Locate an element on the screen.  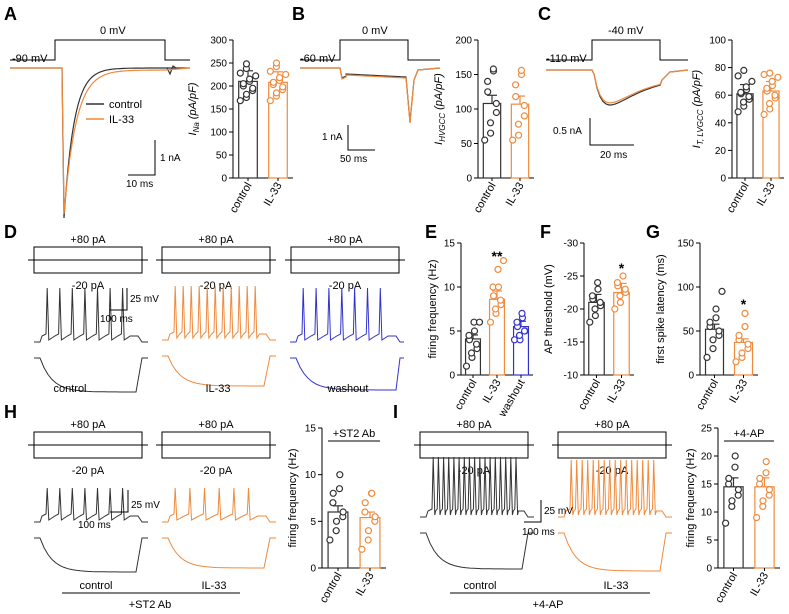
h-il-stim-pos-label: +80 pA is located at coordinates (216, 425).